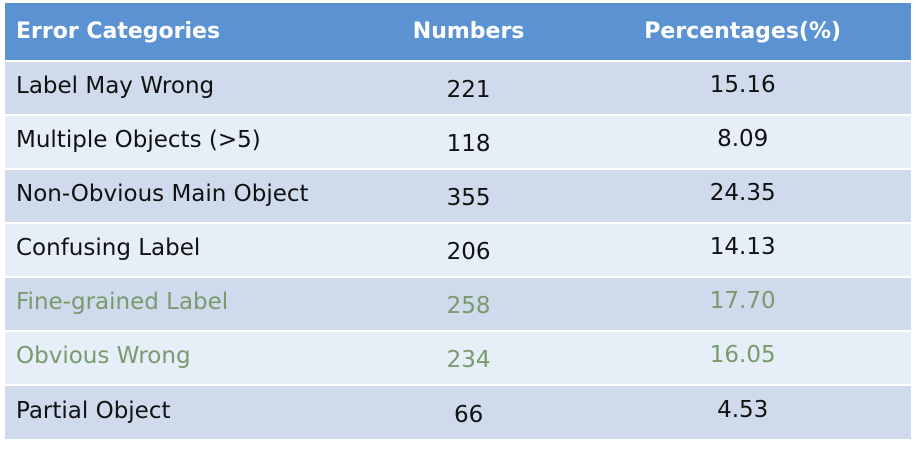  I want to click on number-cell: 221, so click(468, 90).